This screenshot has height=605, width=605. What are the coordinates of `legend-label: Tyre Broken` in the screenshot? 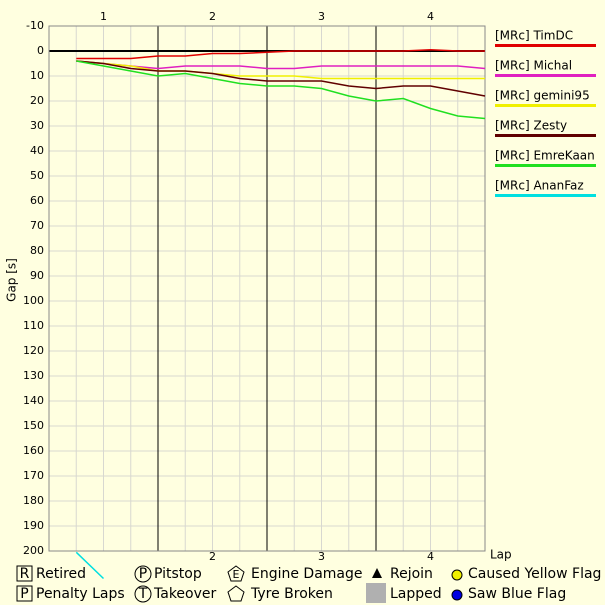 It's located at (291, 594).